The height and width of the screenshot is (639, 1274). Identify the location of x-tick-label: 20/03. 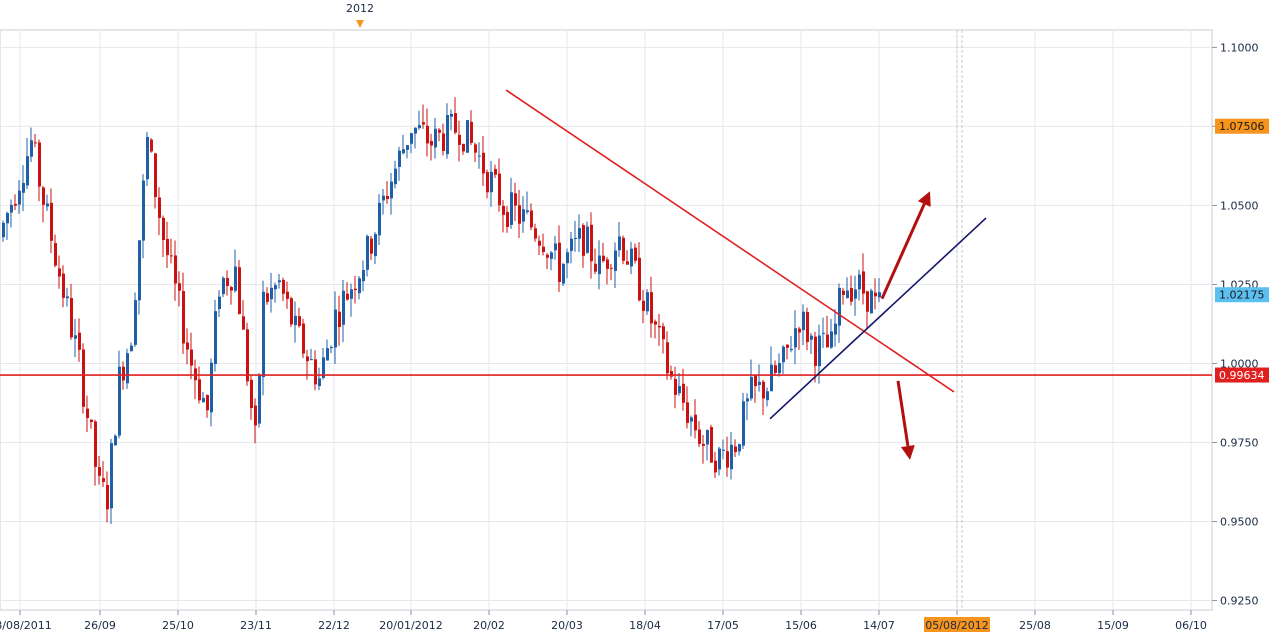
(567, 625).